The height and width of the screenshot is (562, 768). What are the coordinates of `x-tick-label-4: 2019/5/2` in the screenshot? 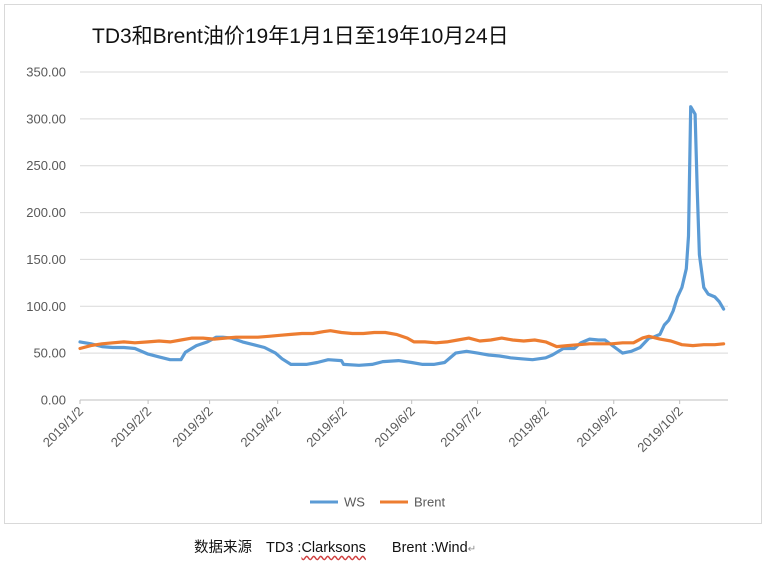 It's located at (326, 427).